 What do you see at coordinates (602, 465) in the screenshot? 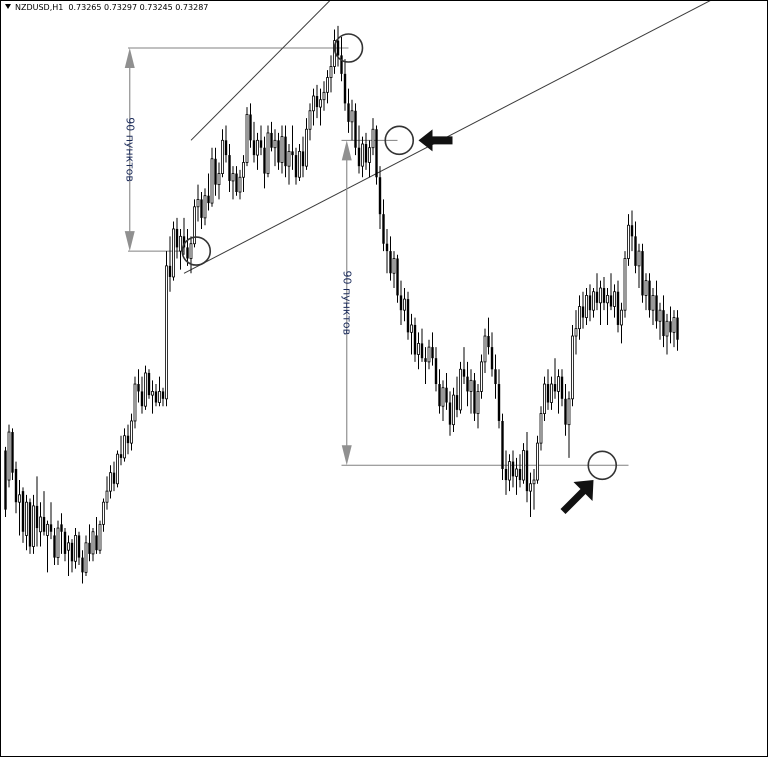
I see `target-circle-marker` at bounding box center [602, 465].